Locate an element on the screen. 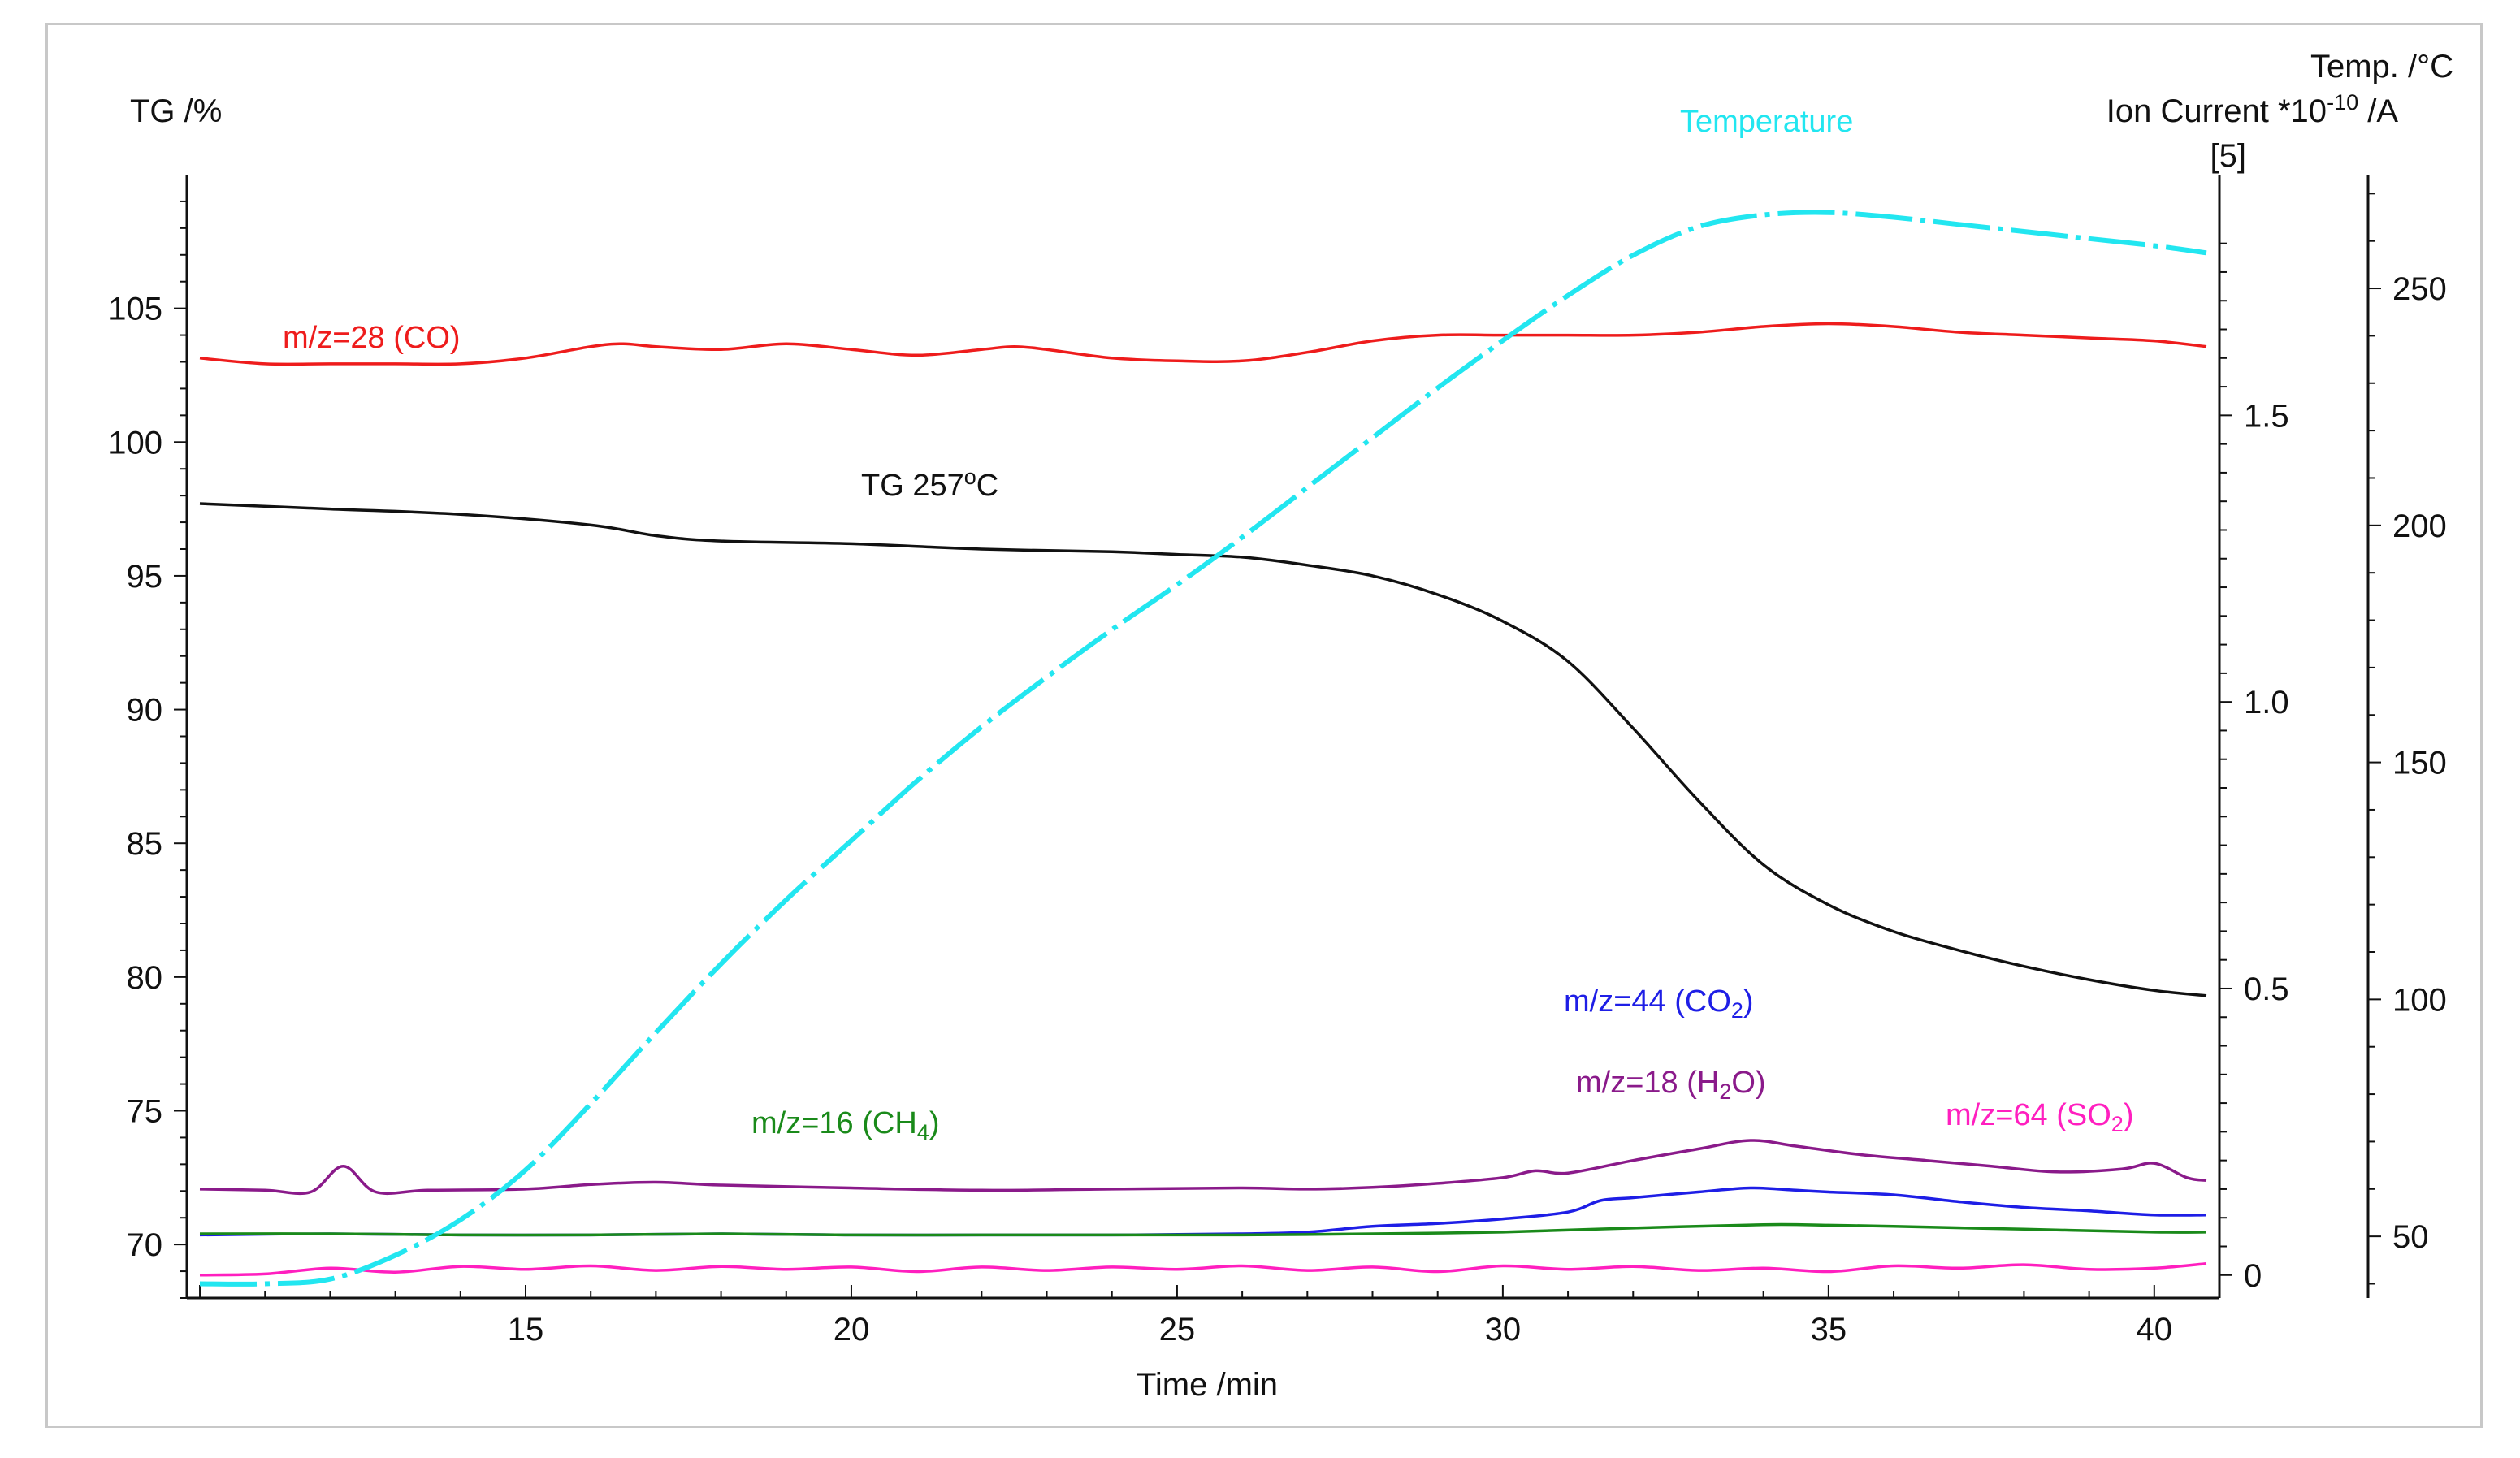 This screenshot has height=1458, width=2520. series-label-main: m/z=28 (CO) is located at coordinates (372, 338).